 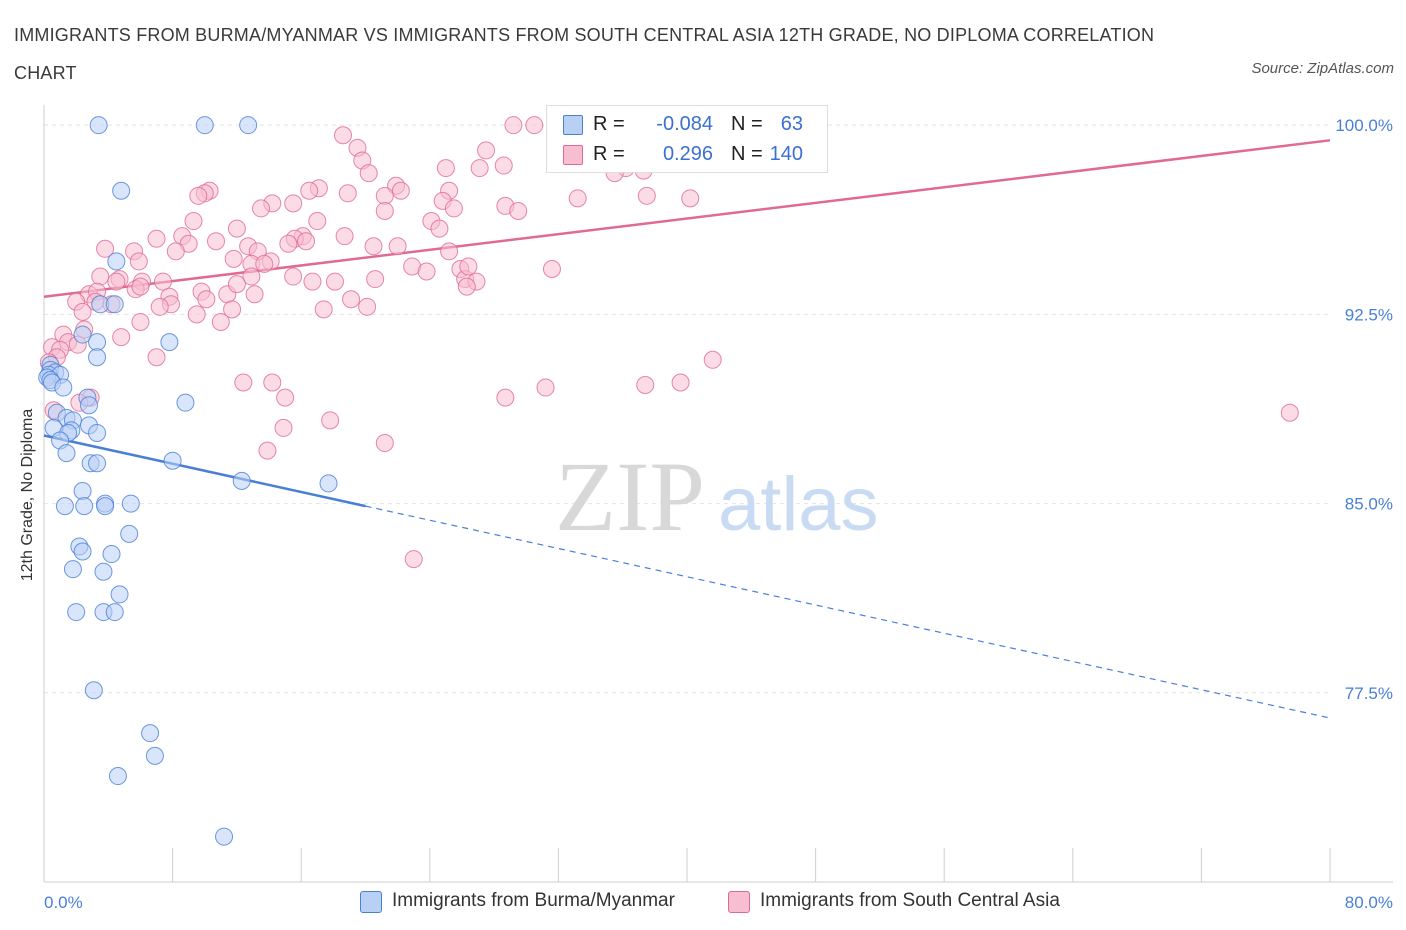 I want to click on x-tick-label-min: 0.0%, so click(x=63, y=902).